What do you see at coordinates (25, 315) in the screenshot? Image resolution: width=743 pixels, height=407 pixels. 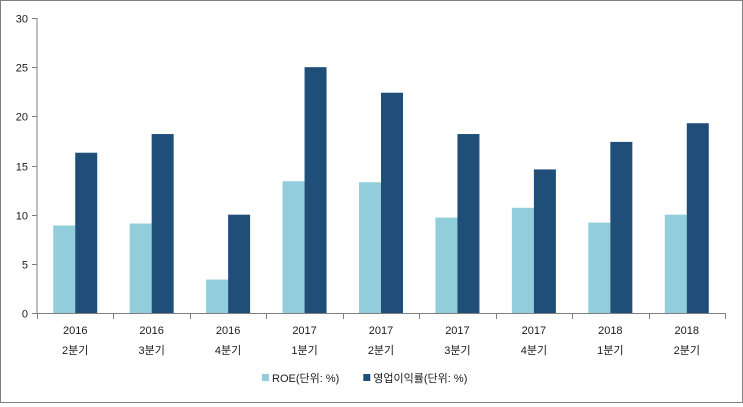 I see `y-tick-label: 0` at bounding box center [25, 315].